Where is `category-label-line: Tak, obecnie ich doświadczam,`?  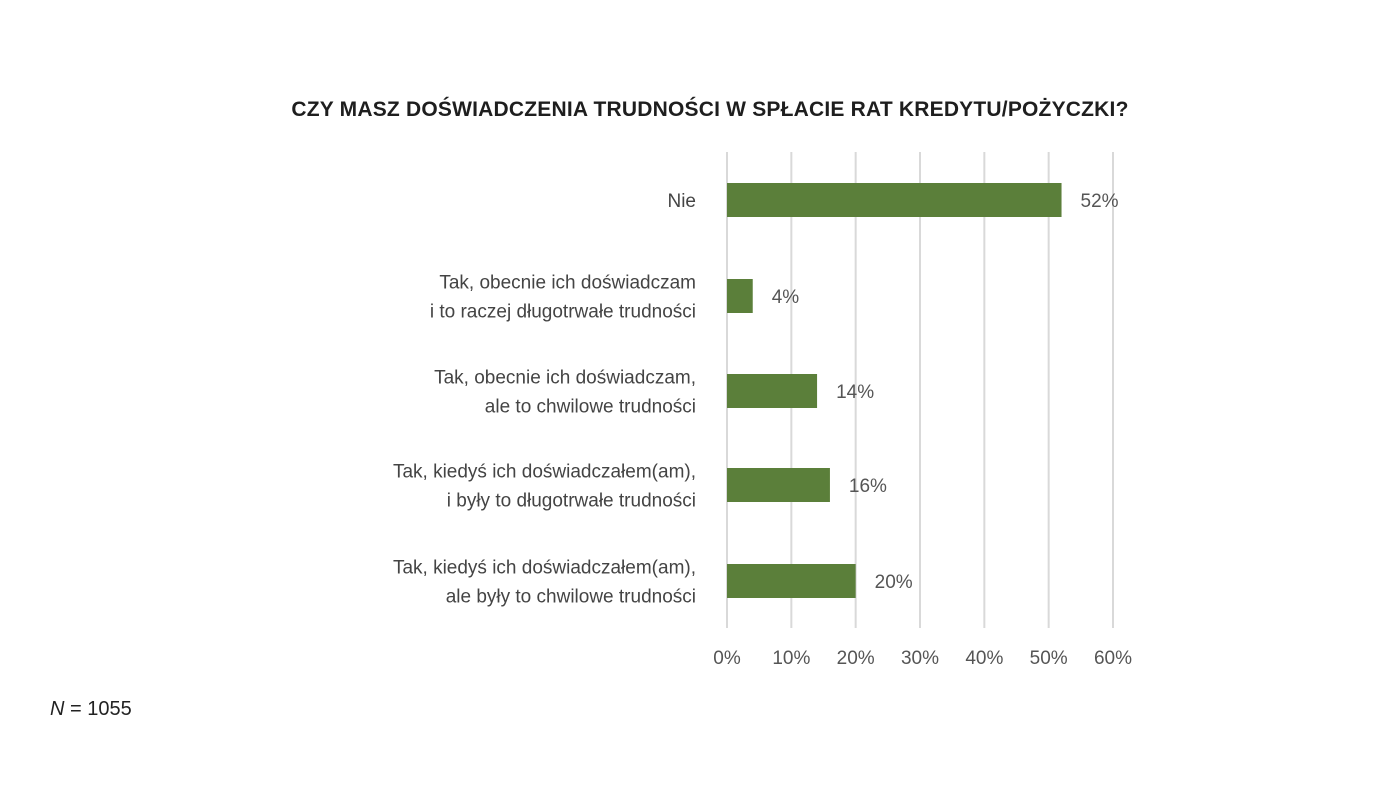 category-label-line: Tak, obecnie ich doświadczam, is located at coordinates (565, 378).